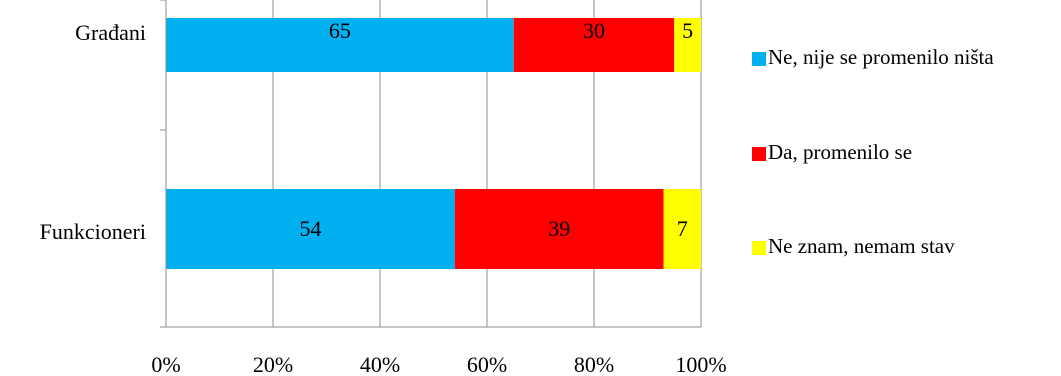 This screenshot has height=376, width=1061. Describe the element at coordinates (861, 246) in the screenshot. I see `legend-label: Ne znam, nemam stav` at that location.